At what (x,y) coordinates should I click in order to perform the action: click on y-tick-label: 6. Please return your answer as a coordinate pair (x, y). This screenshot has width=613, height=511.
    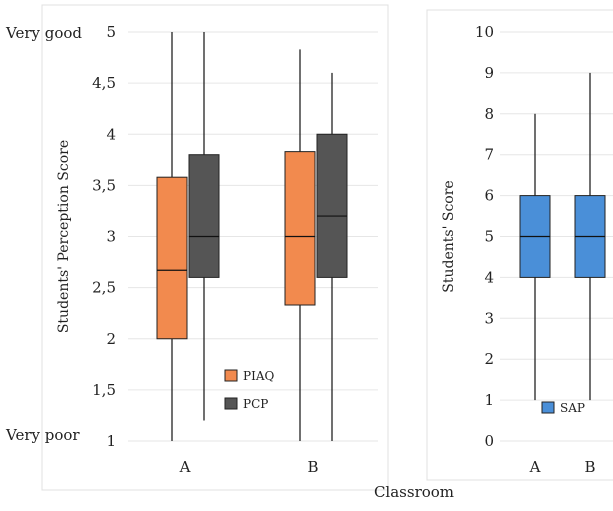
    Looking at the image, I should click on (489, 196).